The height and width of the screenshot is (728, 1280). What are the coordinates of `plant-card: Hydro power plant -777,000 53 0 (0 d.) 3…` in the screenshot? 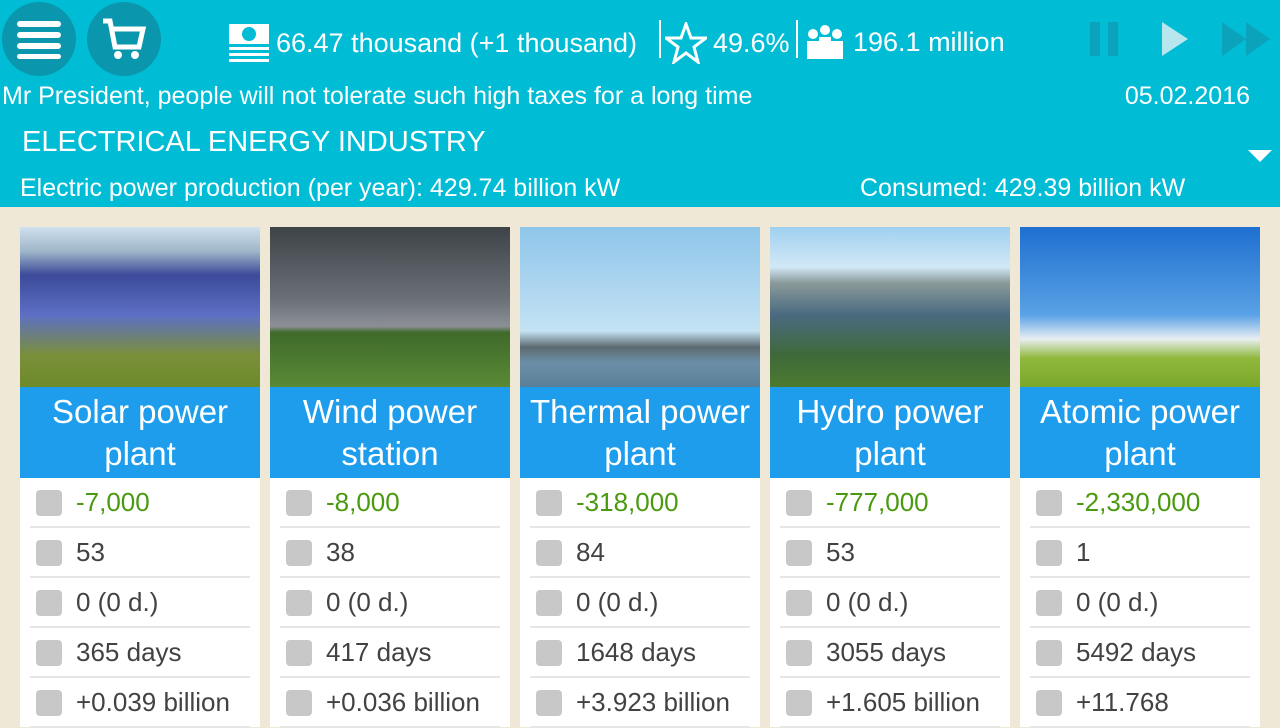 It's located at (890, 477).